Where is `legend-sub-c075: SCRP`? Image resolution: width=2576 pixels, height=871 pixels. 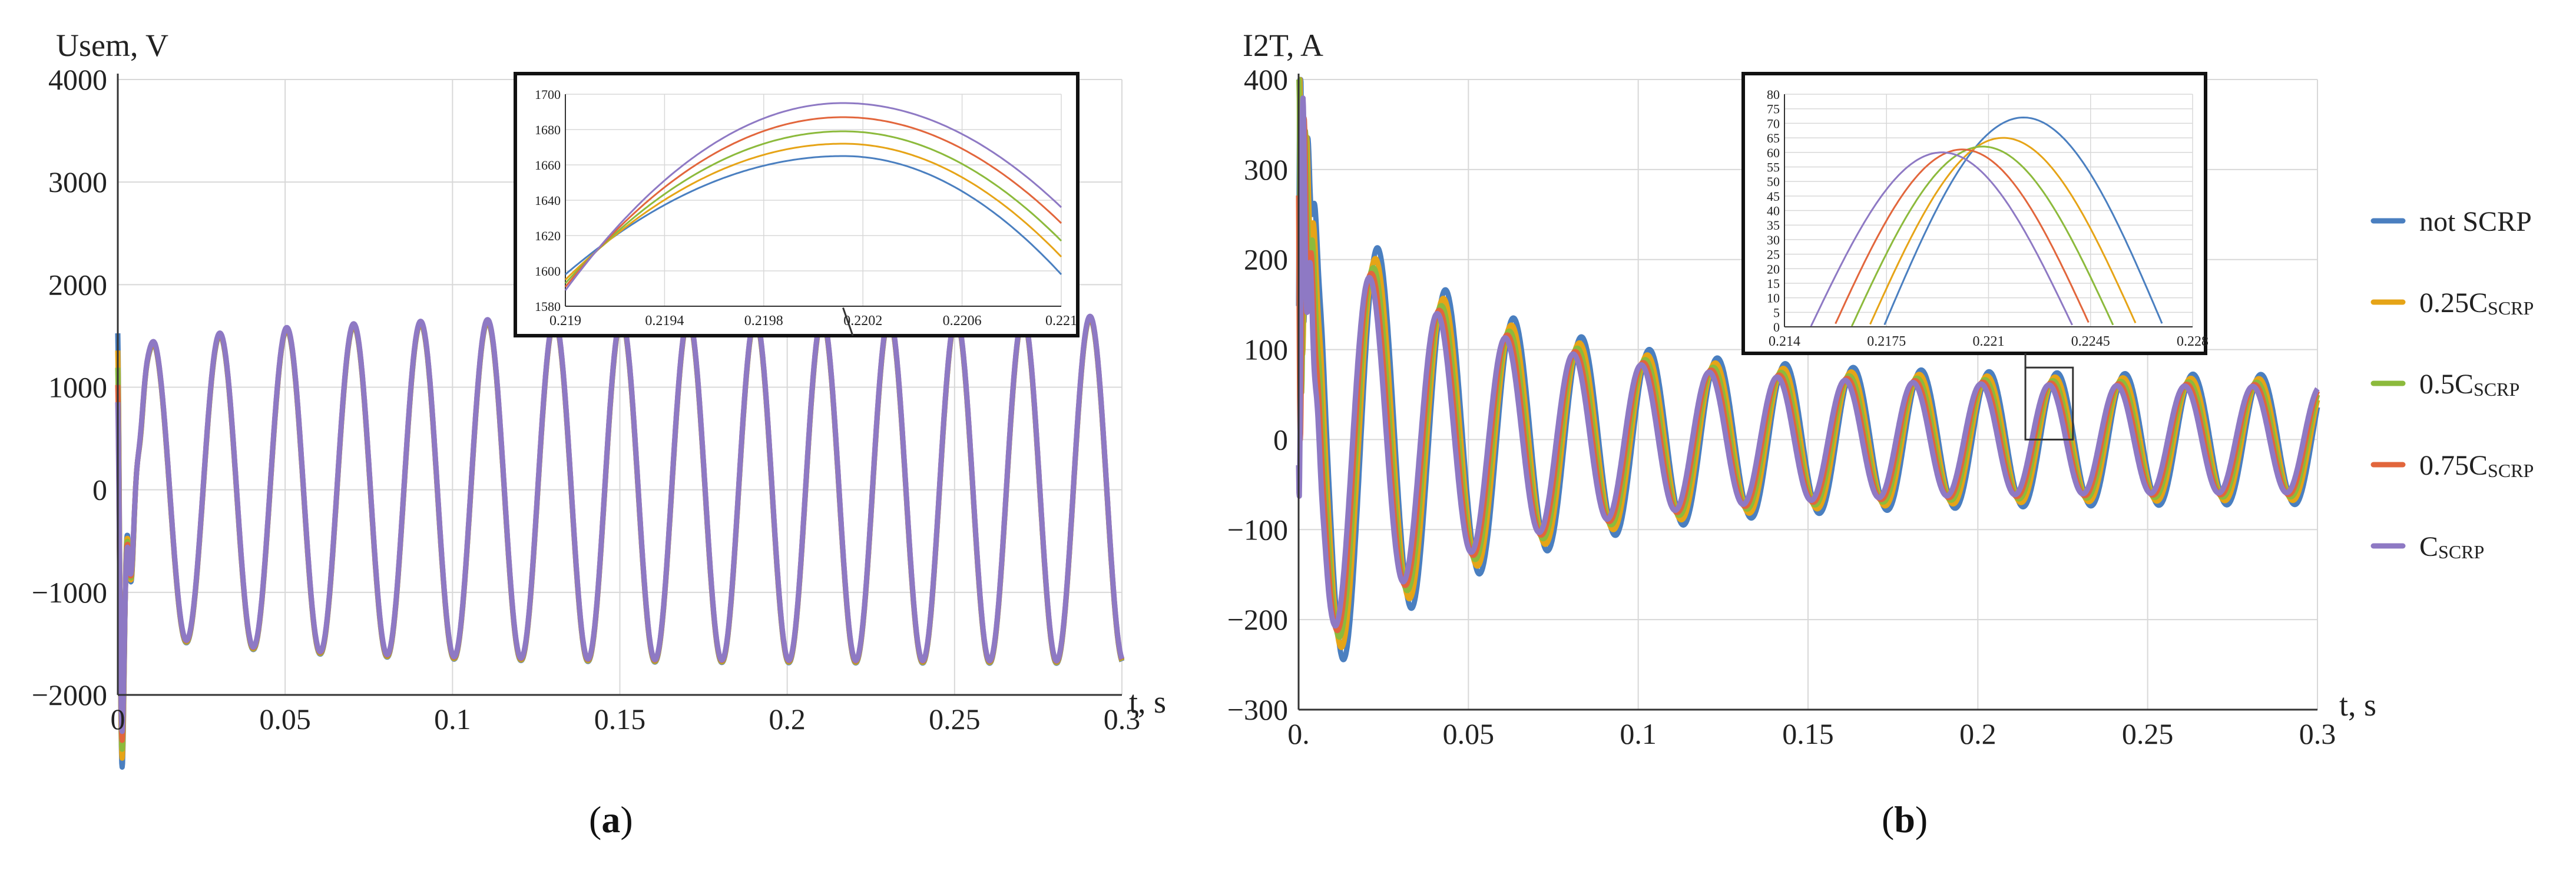
legend-sub-c075: SCRP is located at coordinates (2511, 470).